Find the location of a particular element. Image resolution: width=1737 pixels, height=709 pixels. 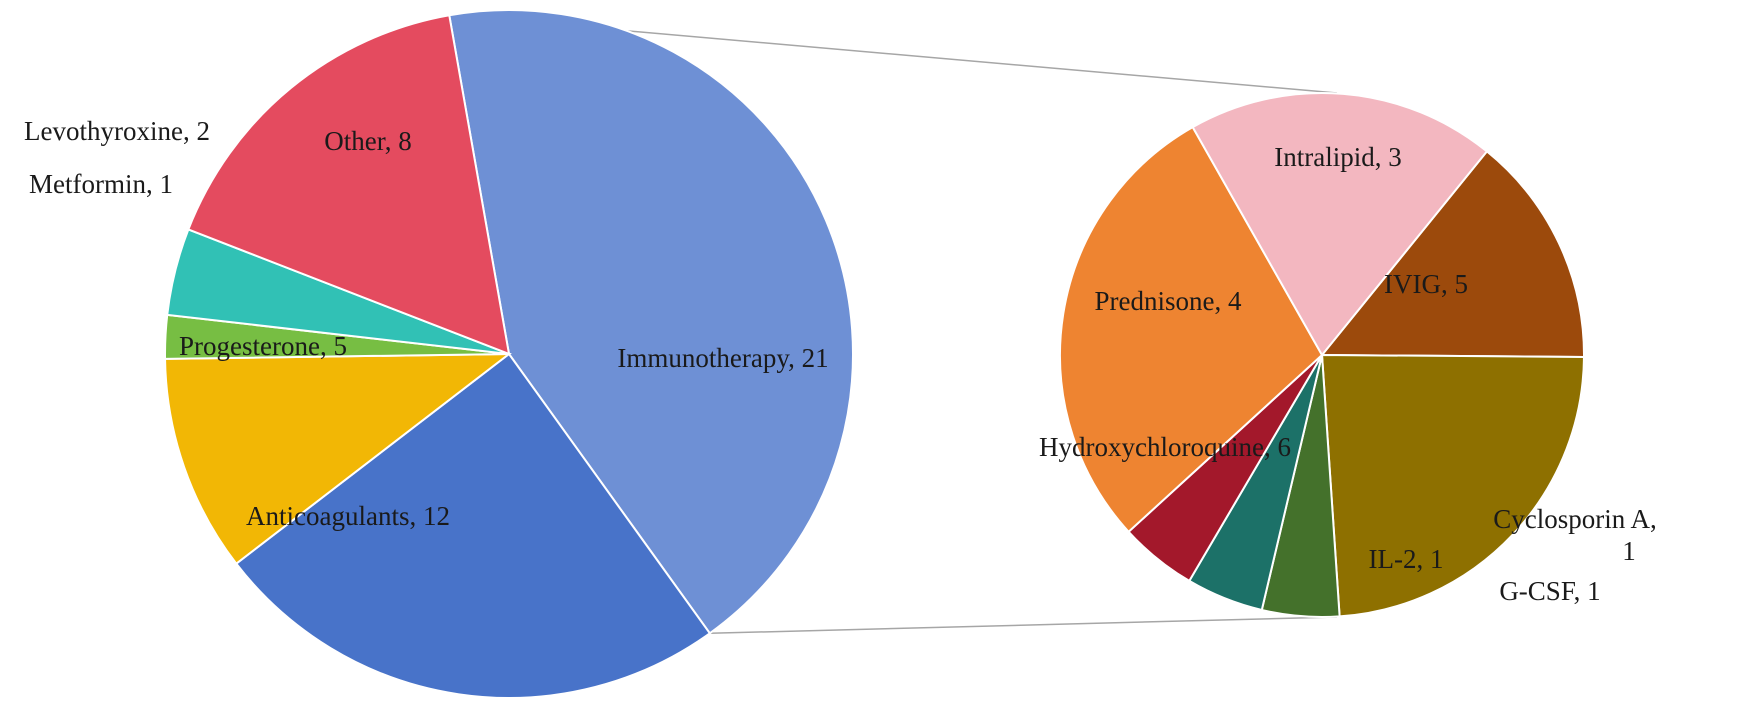

sub-label-cyclosporin-a-value: 1 is located at coordinates (1629, 551).